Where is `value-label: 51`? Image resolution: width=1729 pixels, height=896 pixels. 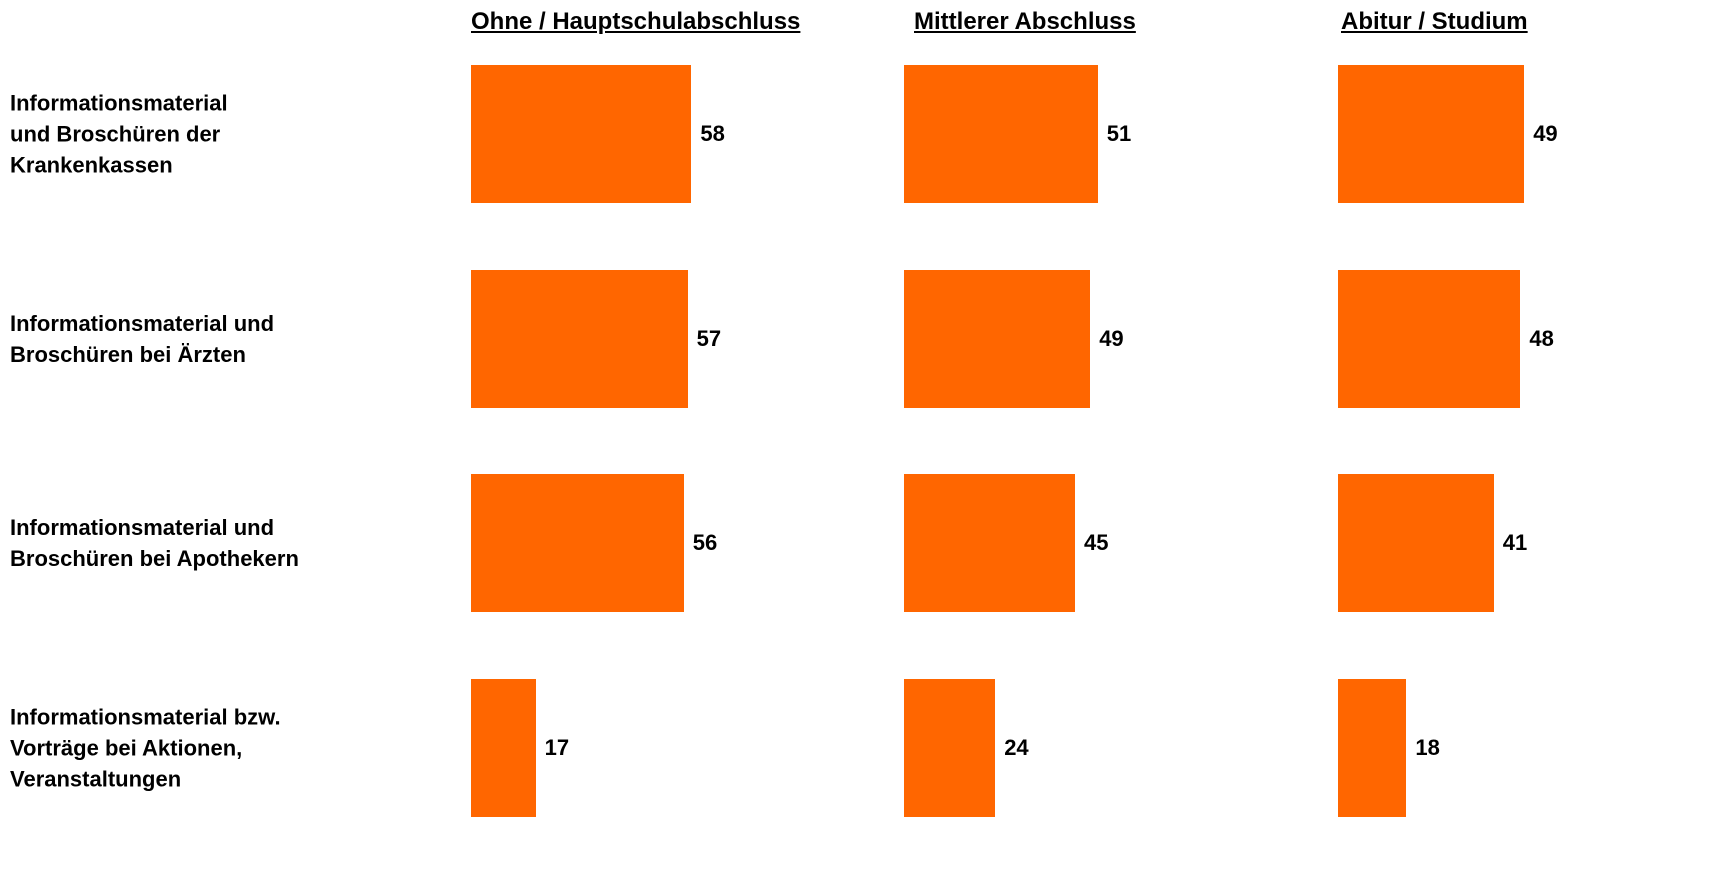 value-label: 51 is located at coordinates (1119, 133).